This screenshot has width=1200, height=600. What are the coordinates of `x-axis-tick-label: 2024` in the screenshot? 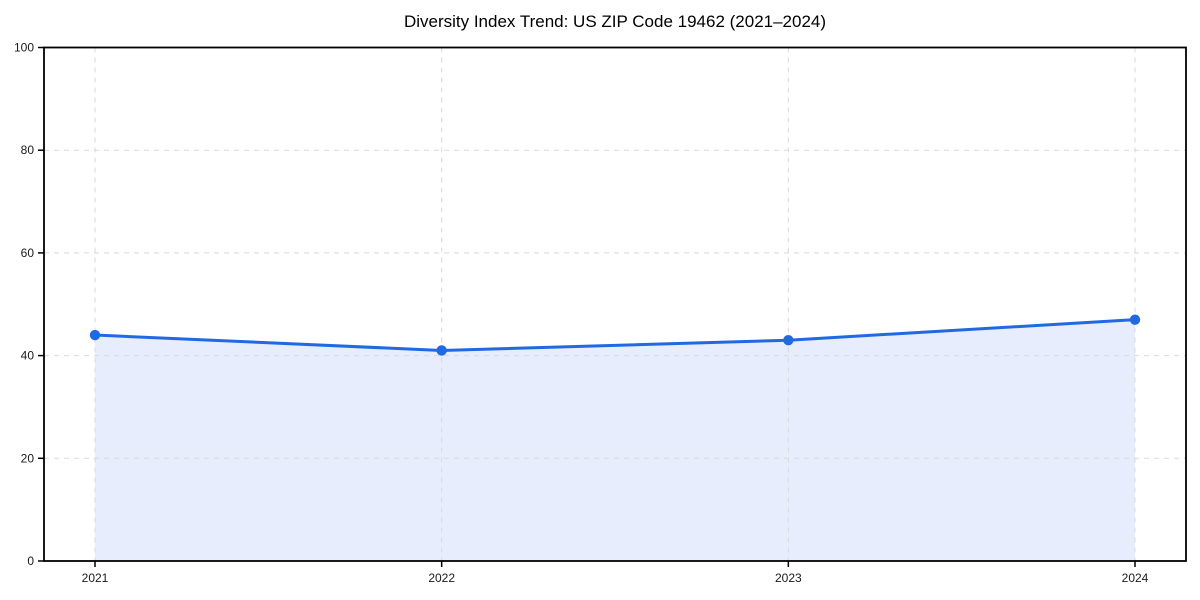 It's located at (1135, 578).